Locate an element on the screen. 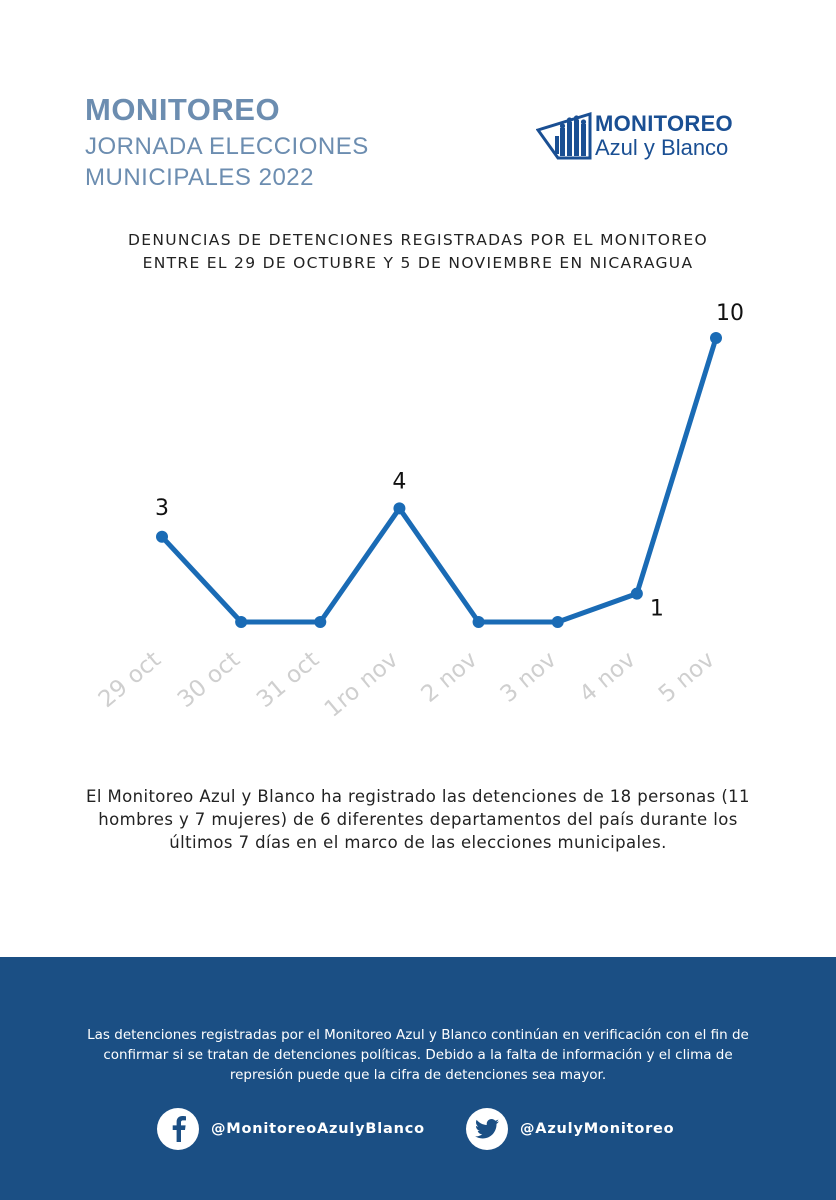  facebook-link: @MonitoreoAzulyBlanco is located at coordinates (291, 1129).